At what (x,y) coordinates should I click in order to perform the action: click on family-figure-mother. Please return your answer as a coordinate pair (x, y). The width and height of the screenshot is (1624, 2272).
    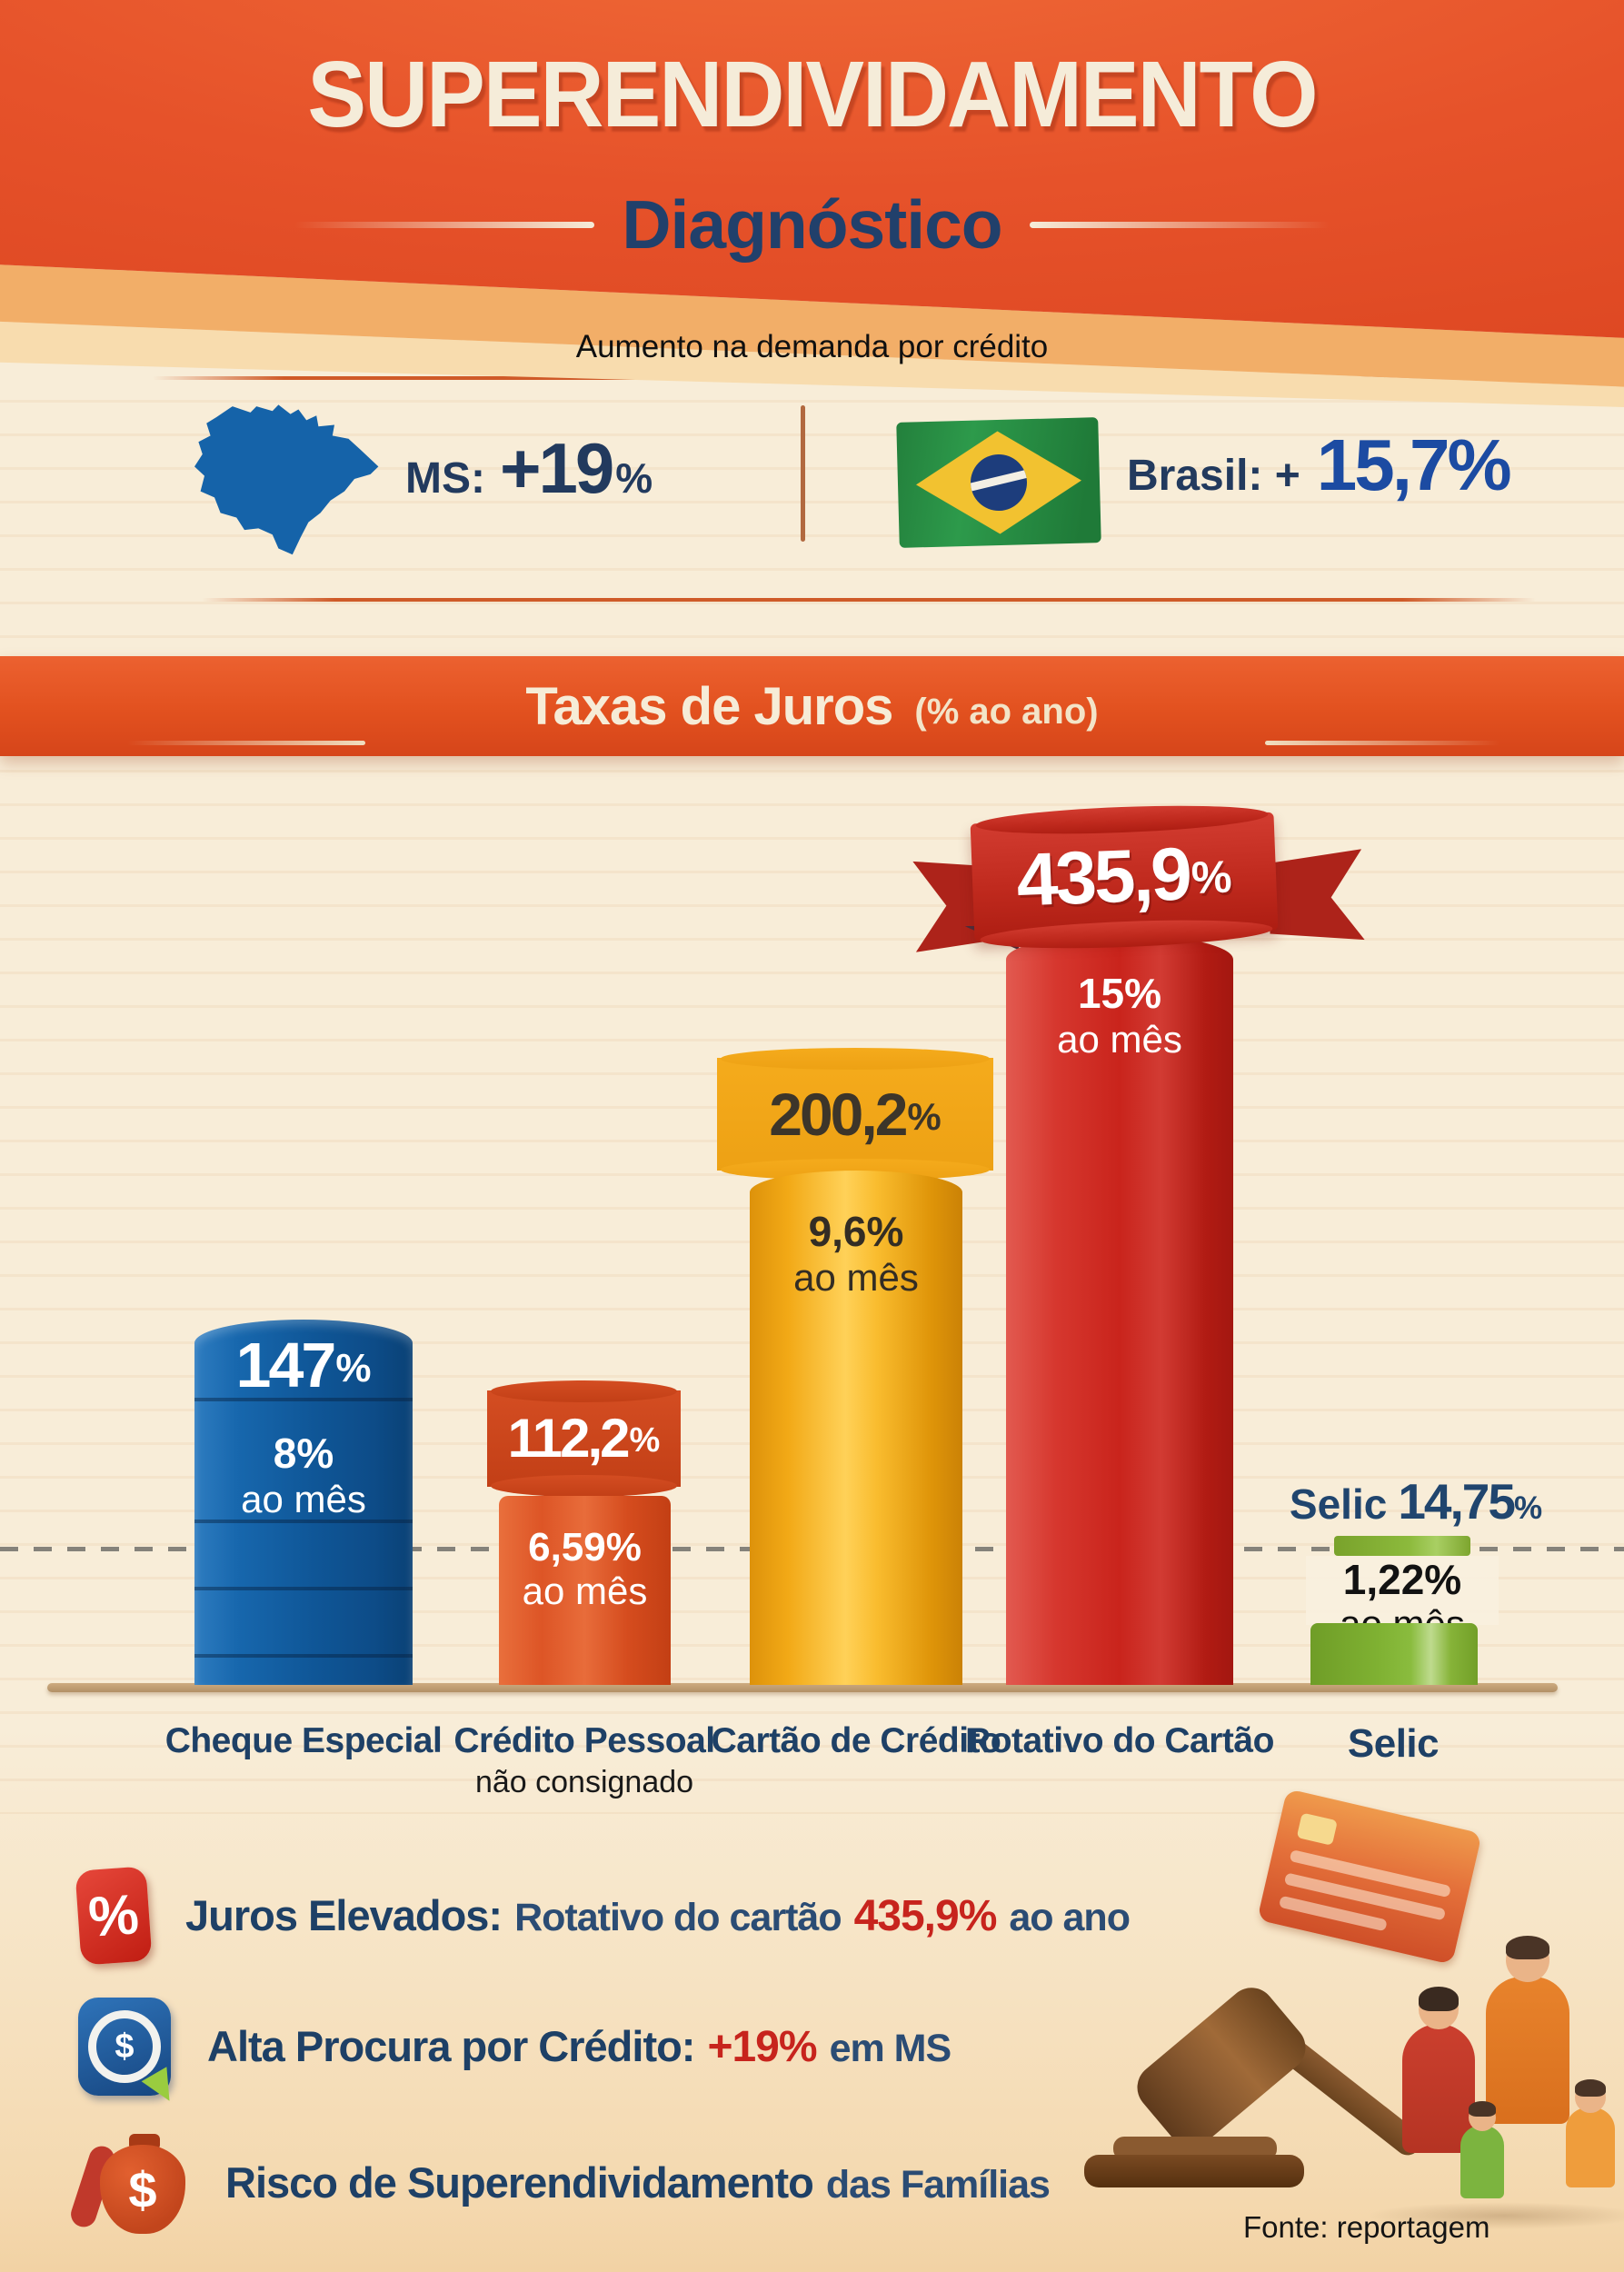
    Looking at the image, I should click on (1438, 2070).